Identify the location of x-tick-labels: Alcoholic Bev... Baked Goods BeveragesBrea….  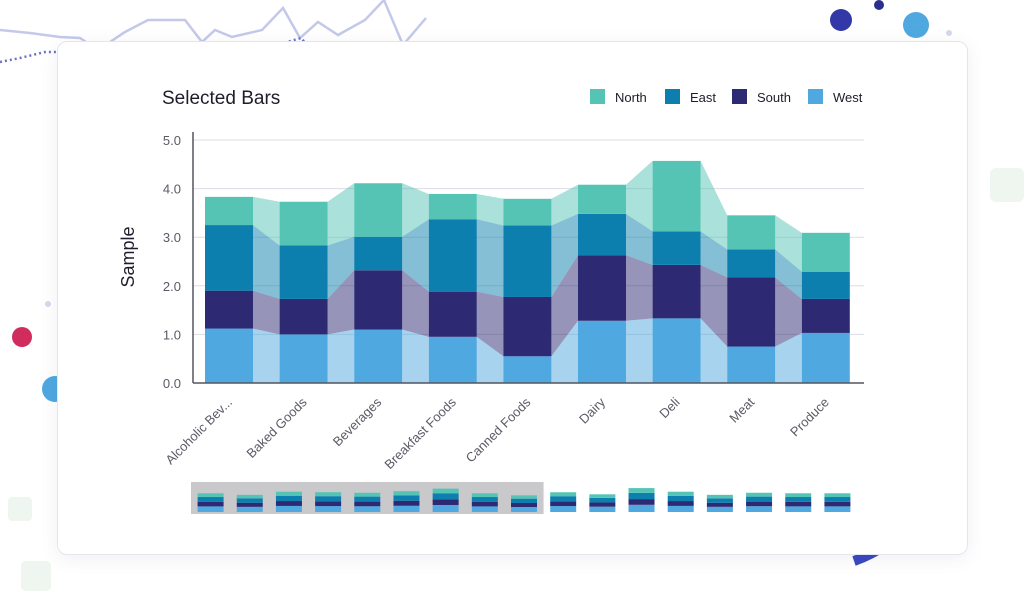
(497, 433).